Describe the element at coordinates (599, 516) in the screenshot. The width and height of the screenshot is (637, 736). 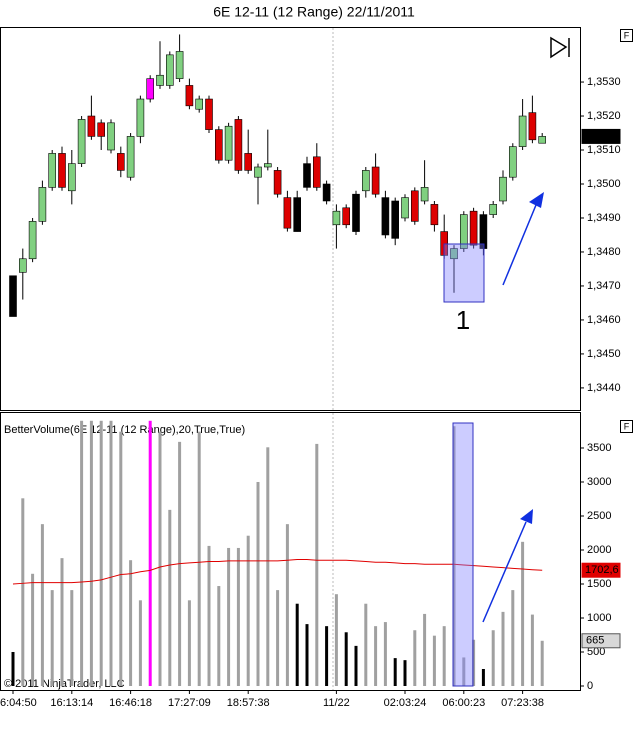
I see `y-tick-label: 2500` at that location.